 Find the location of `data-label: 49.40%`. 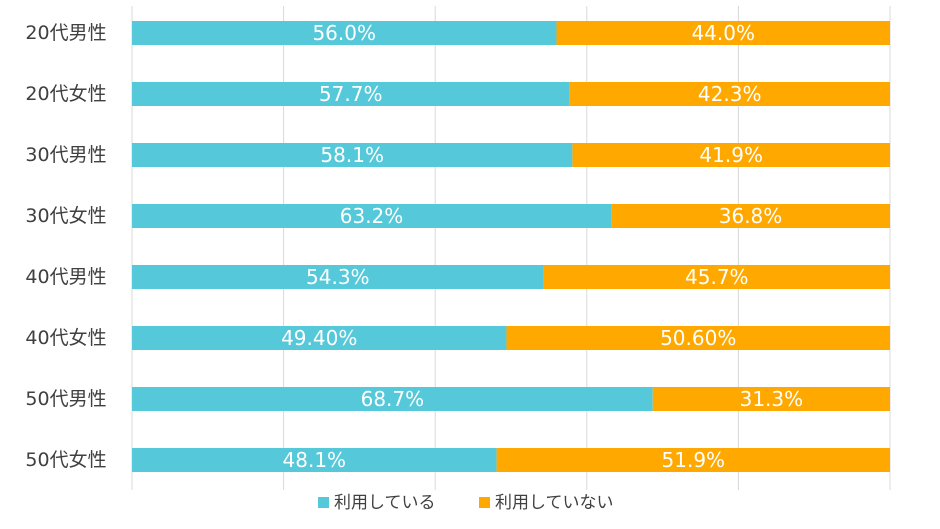

data-label: 49.40% is located at coordinates (319, 338).